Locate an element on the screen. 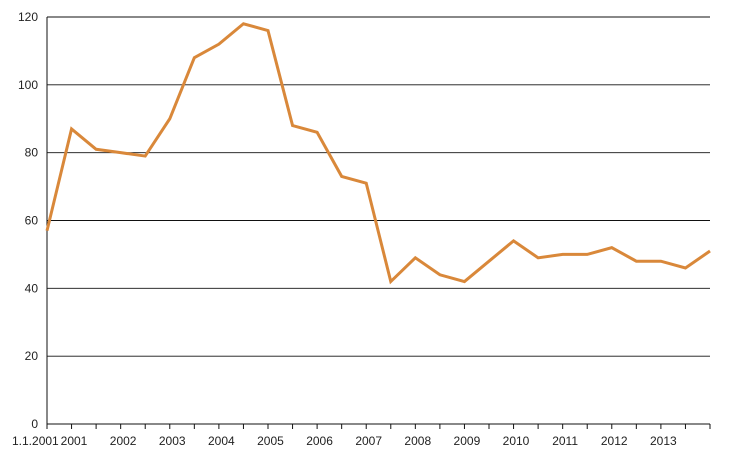 The image size is (730, 475). y-axis-tick-labels: 0 20 40 60 80 100 120 is located at coordinates (28, 220).